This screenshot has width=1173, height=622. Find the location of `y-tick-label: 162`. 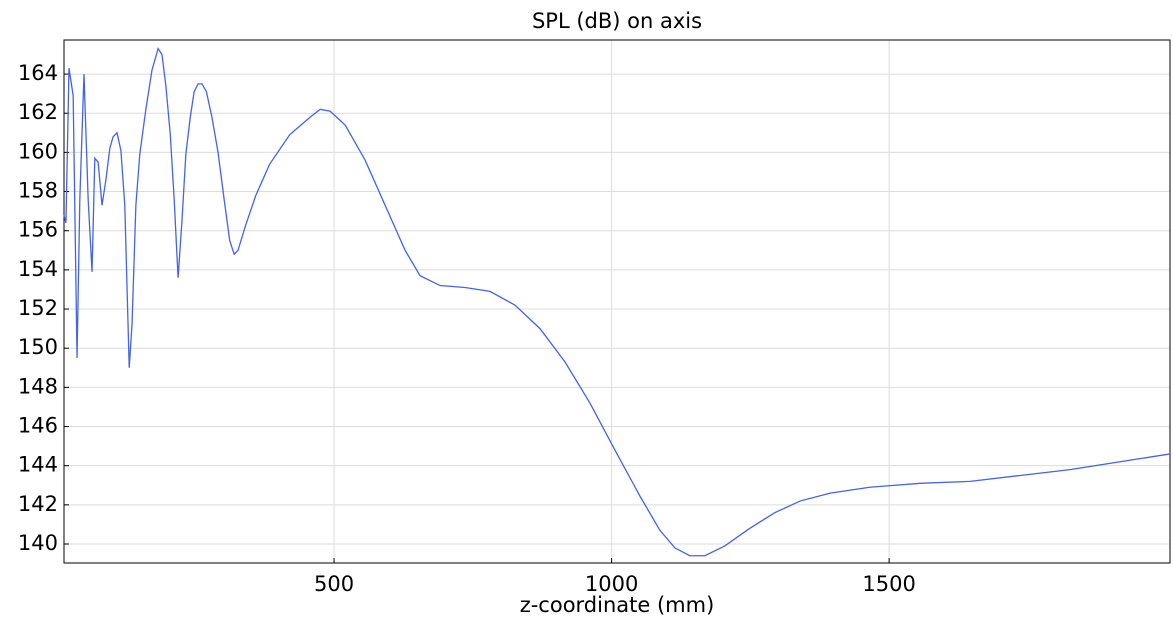

y-tick-label: 162 is located at coordinates (38, 112).